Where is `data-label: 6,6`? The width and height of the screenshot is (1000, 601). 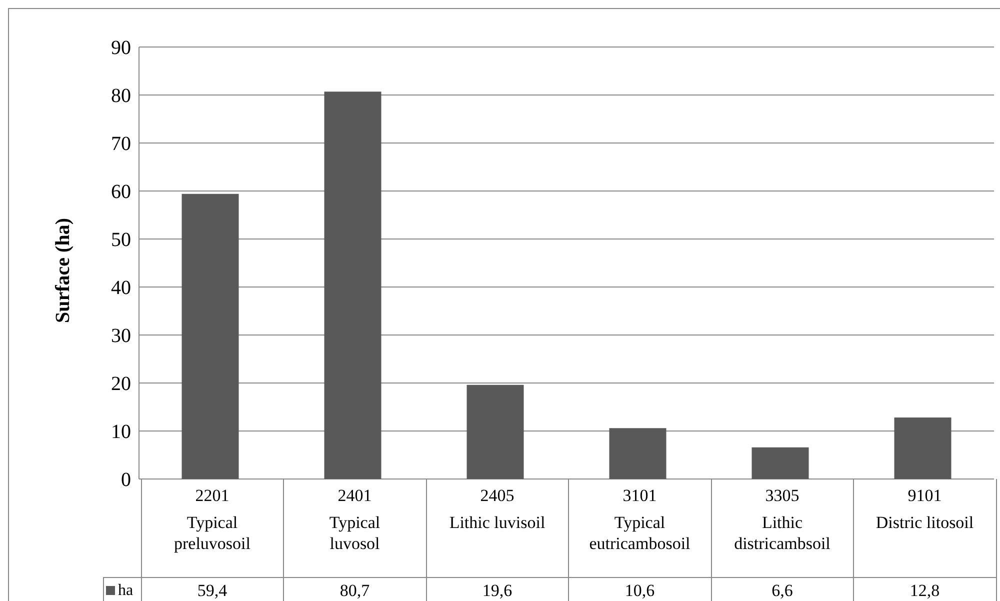
data-label: 6,6 is located at coordinates (782, 589).